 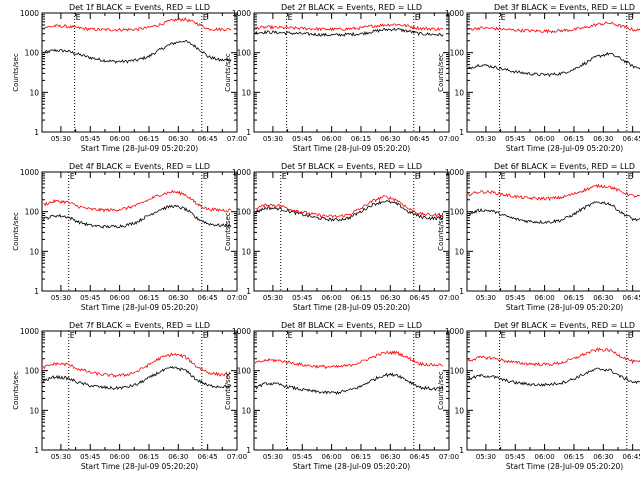 I want to click on chart-title: Det 5f BLACK = Events, RED = LLD, so click(x=351, y=166).